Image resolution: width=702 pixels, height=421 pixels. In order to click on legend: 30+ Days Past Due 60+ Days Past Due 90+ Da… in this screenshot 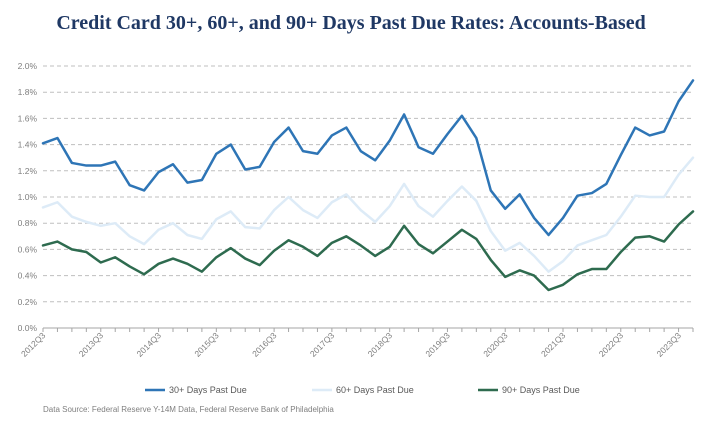, I will do `click(362, 390)`.